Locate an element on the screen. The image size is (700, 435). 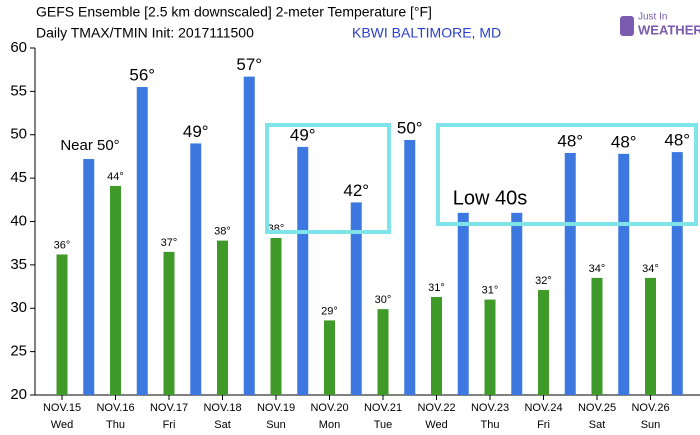
y-tick-label: 20 is located at coordinates (18, 394).